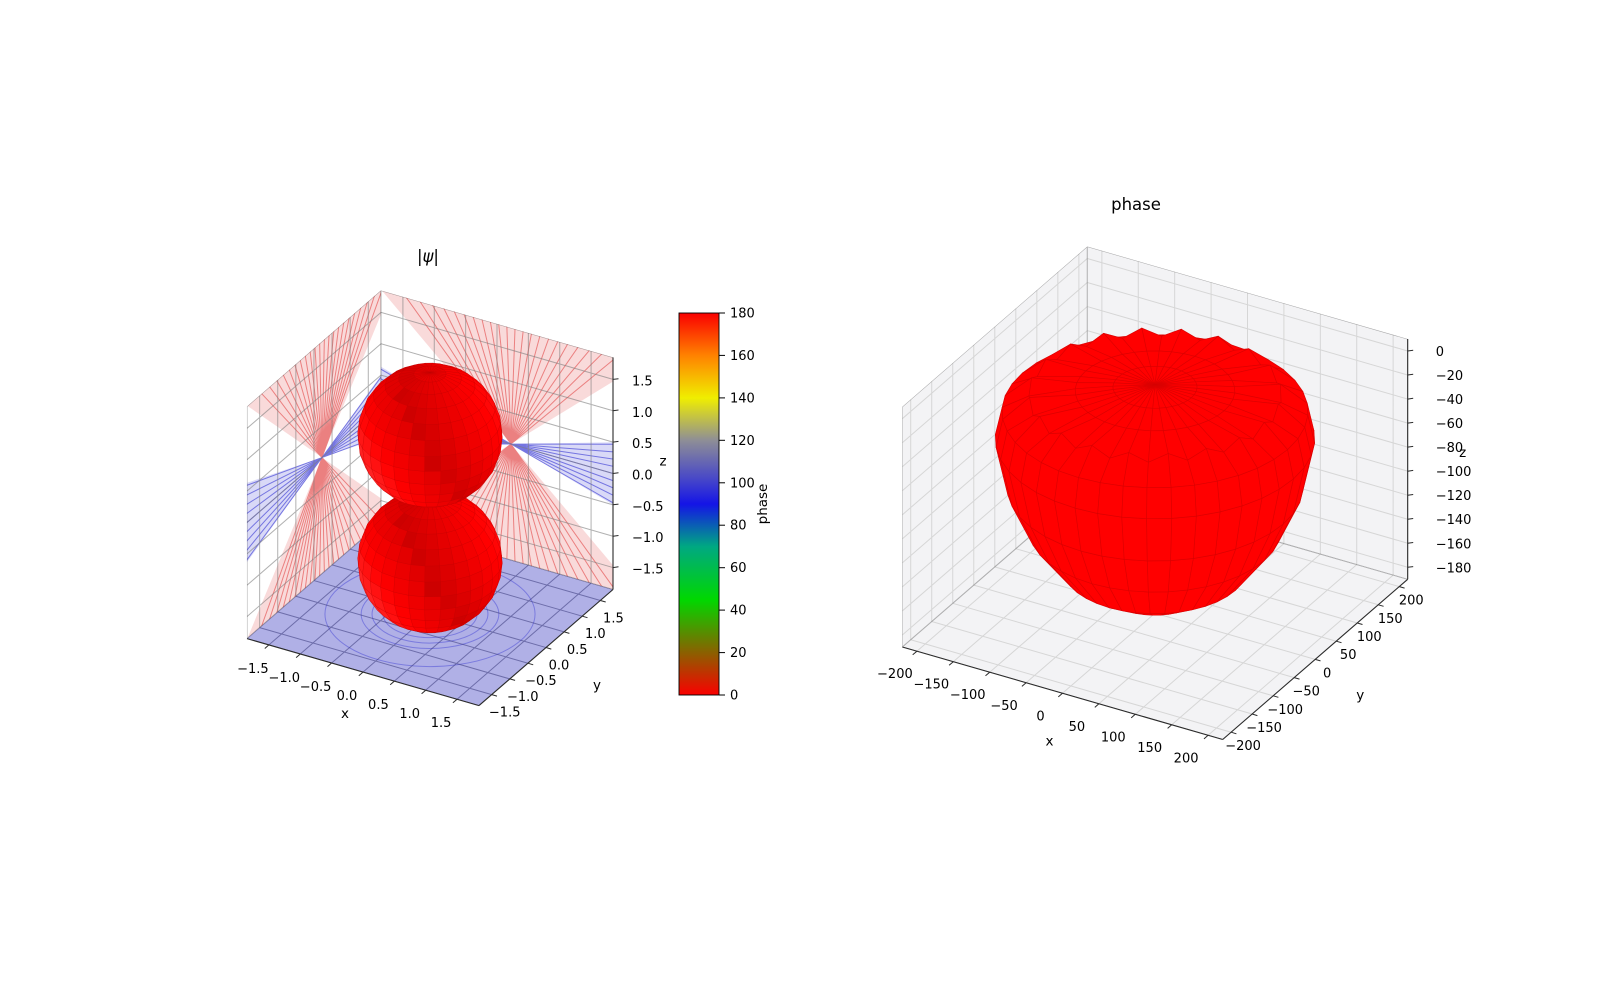  What do you see at coordinates (642, 444) in the screenshot?
I see `z-tick-label: 0.5` at bounding box center [642, 444].